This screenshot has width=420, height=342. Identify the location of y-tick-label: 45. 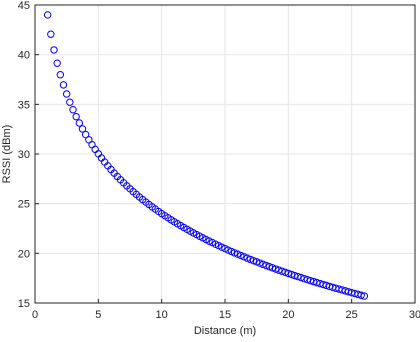
(24, 6).